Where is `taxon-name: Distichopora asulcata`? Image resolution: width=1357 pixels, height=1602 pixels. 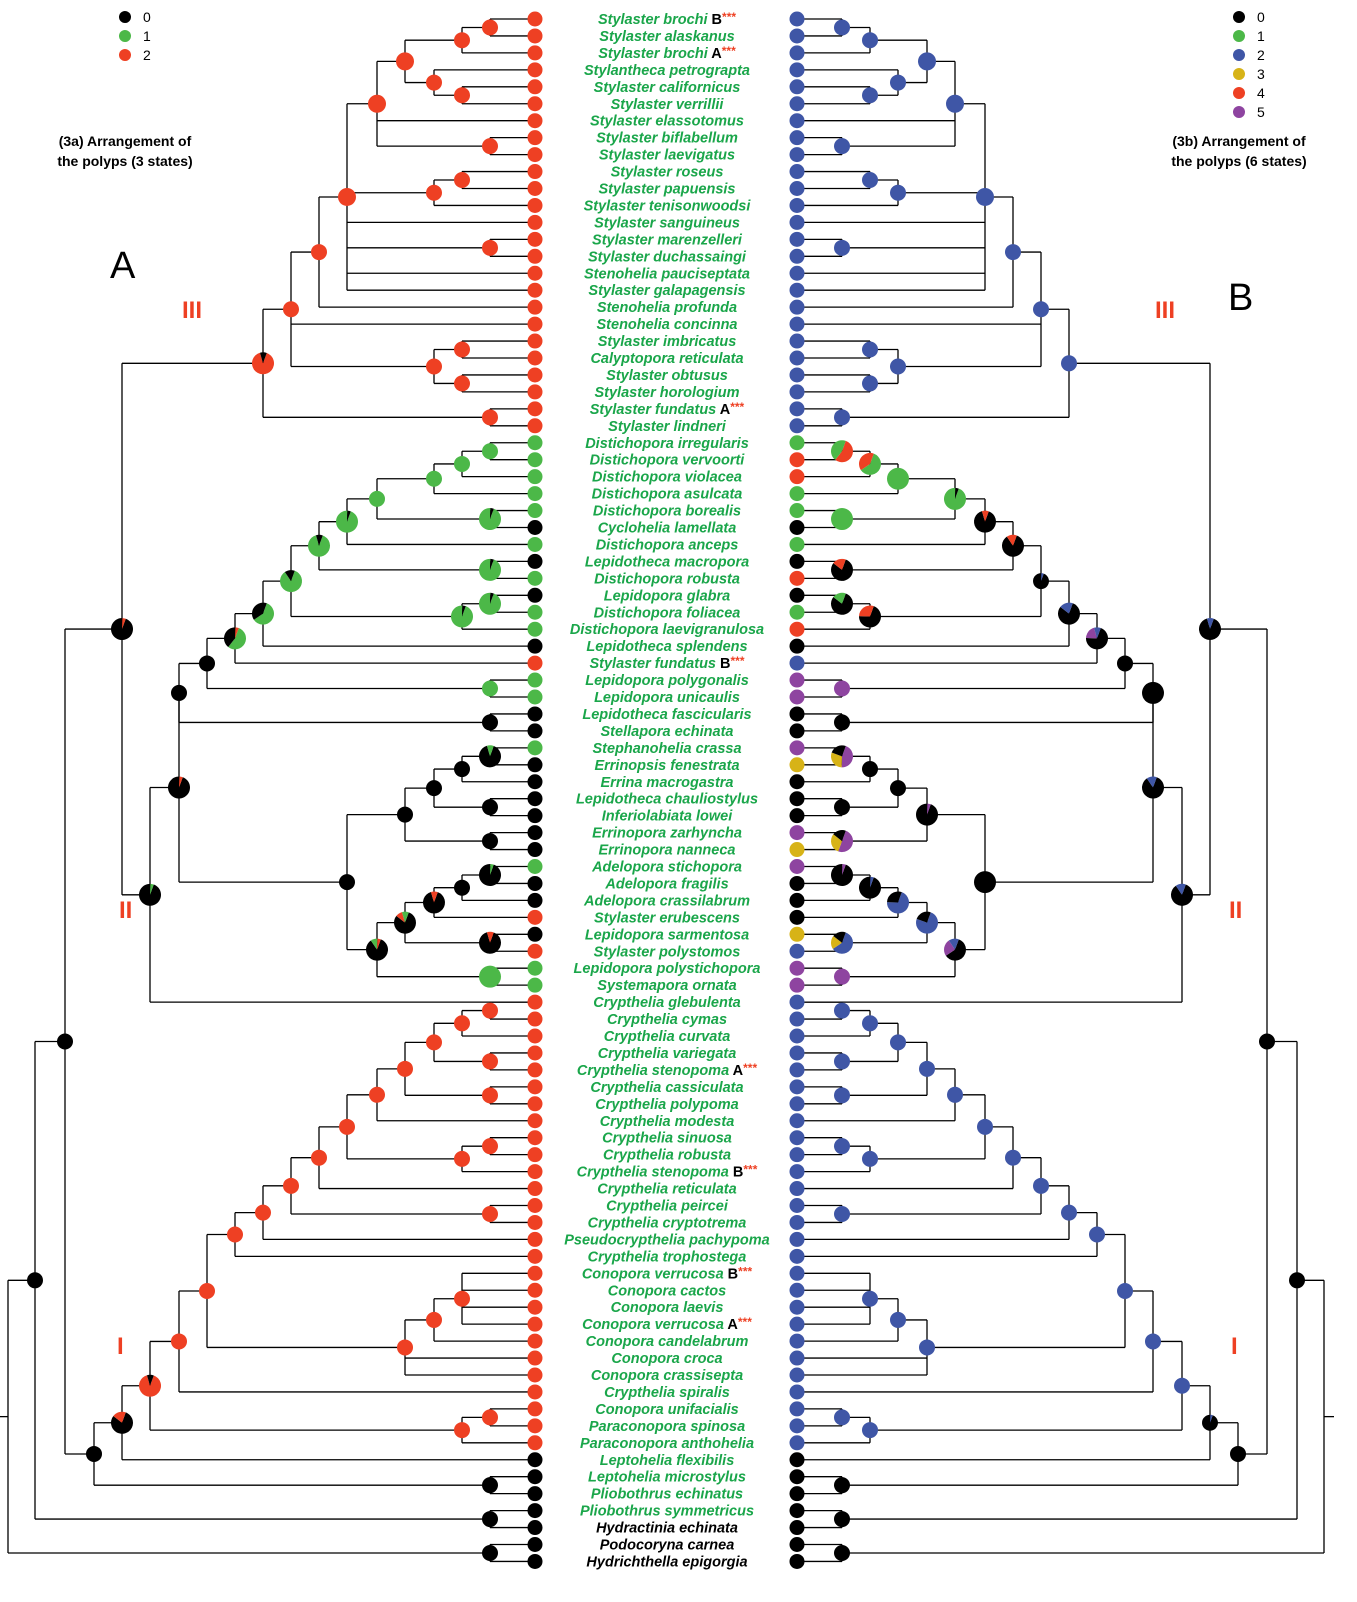 taxon-name: Distichopora asulcata is located at coordinates (667, 495).